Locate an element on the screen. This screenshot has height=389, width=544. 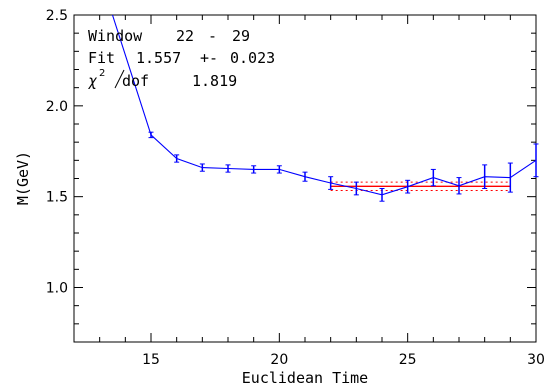
y-tick-label: 2.5 is located at coordinates (57, 16).